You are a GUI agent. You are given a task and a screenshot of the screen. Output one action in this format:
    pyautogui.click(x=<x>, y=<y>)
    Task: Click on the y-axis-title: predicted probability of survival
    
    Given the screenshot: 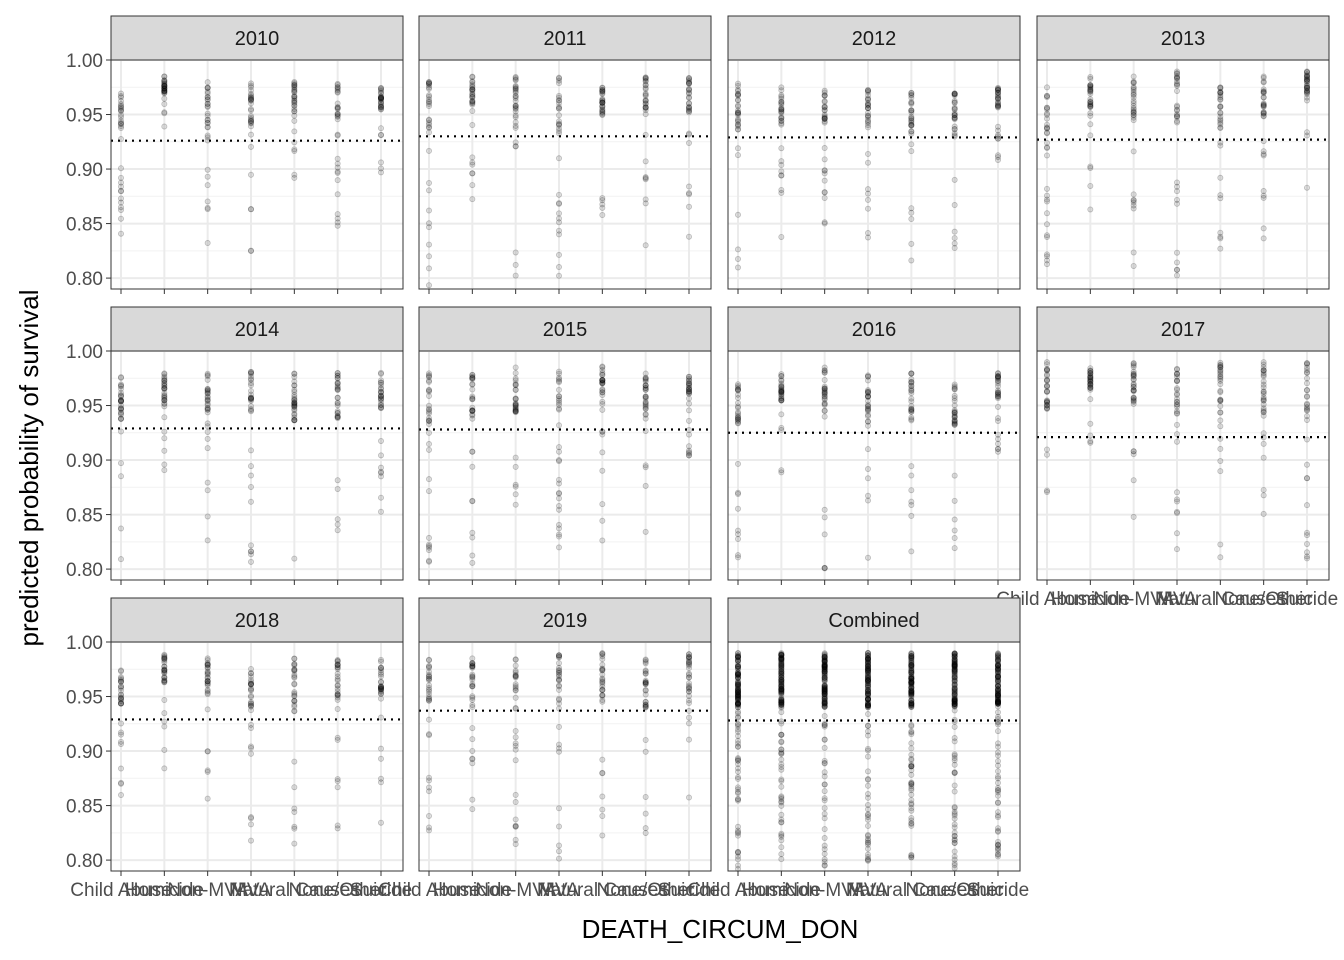 What is the action you would take?
    pyautogui.click(x=29, y=468)
    